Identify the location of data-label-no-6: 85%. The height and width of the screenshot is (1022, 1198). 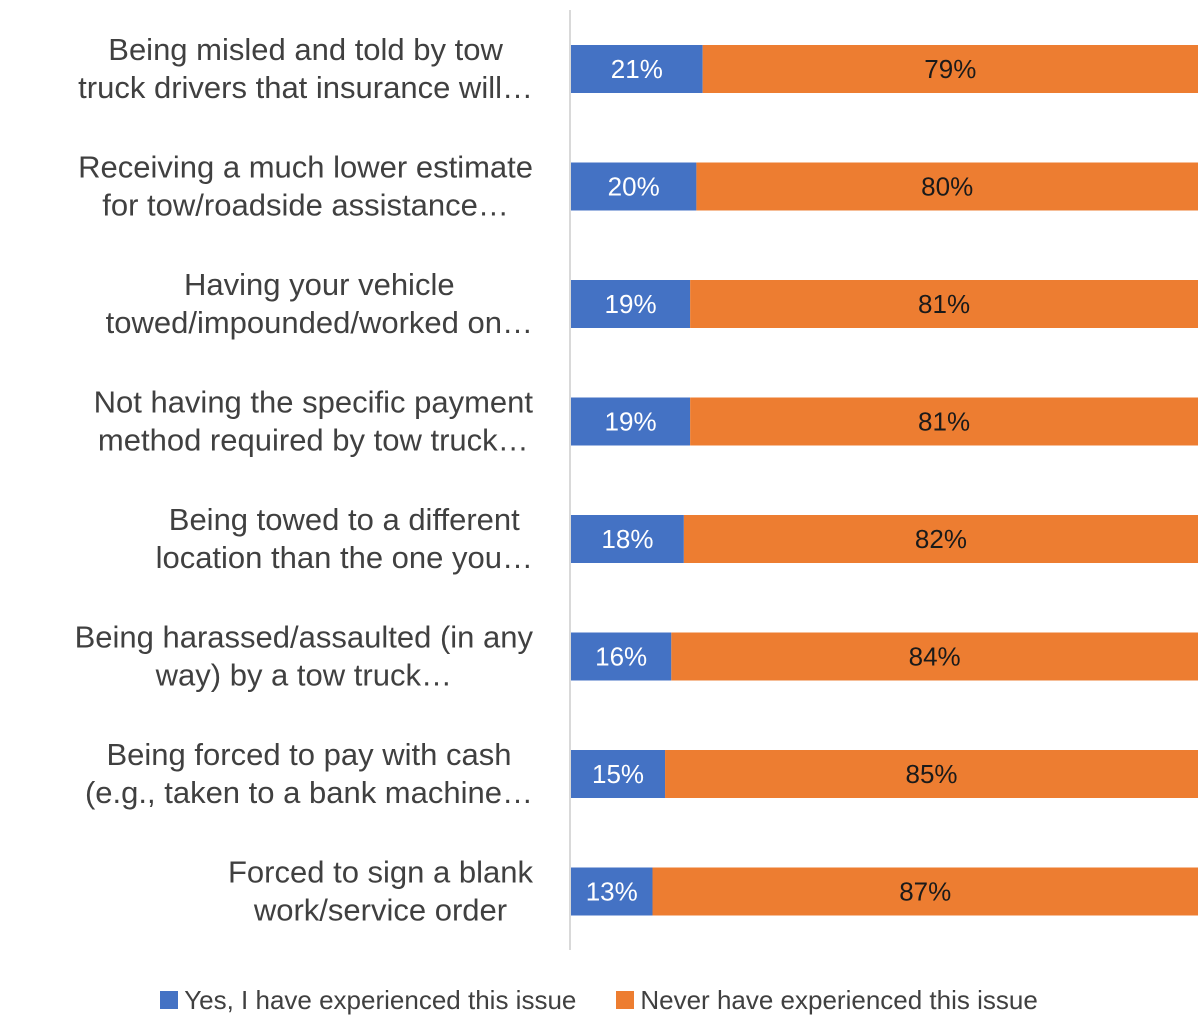
(932, 774).